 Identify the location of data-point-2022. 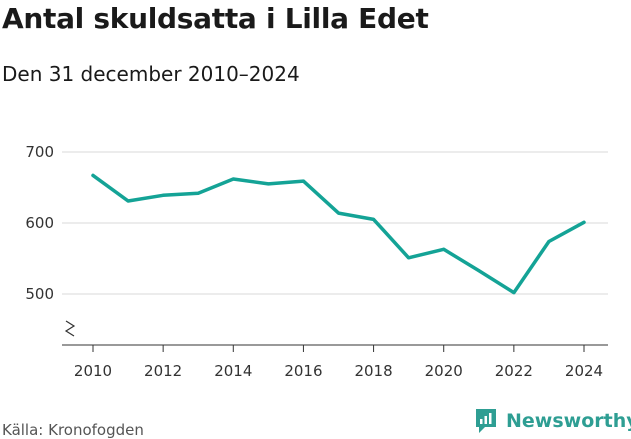
(514, 293).